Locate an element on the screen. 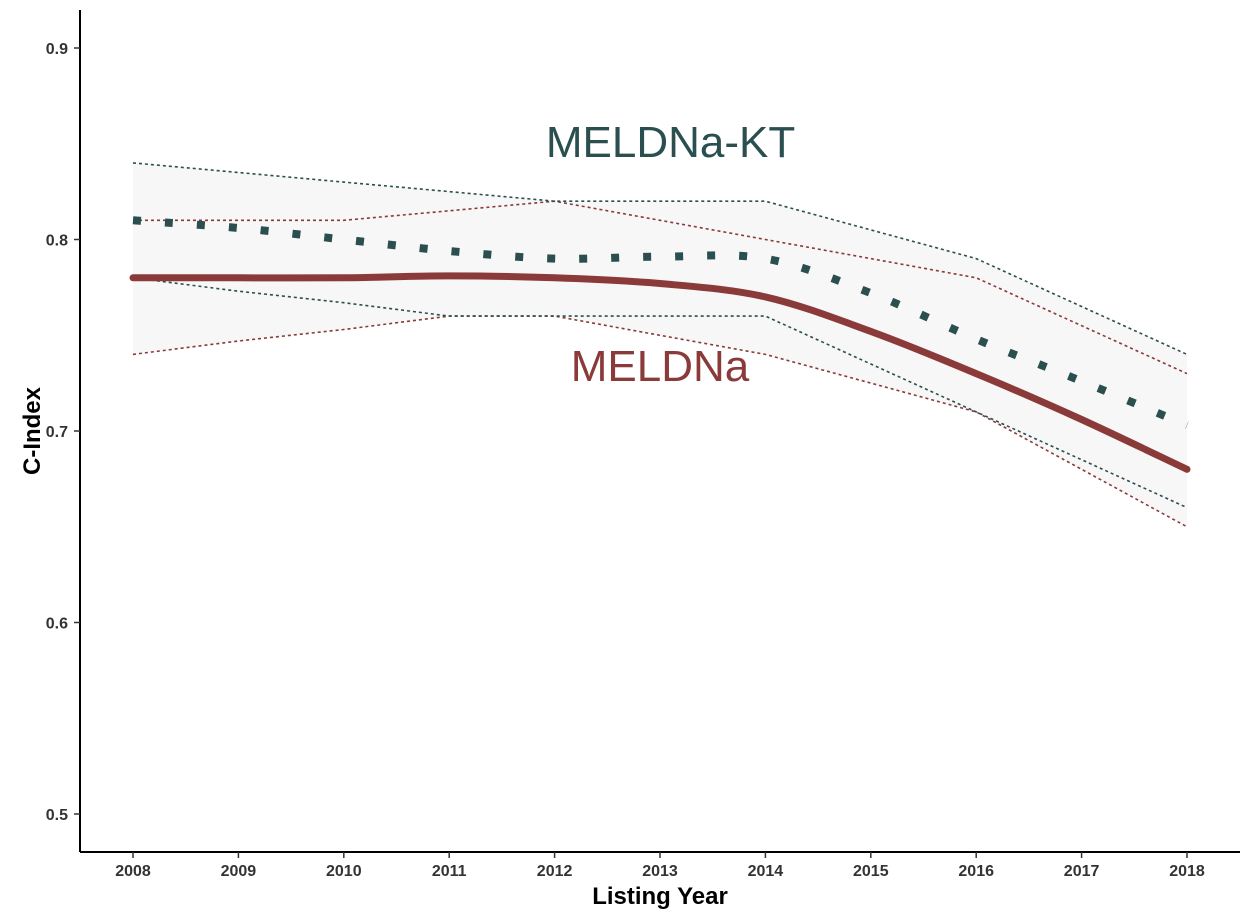  x-tick-label: 2016 is located at coordinates (976, 871).